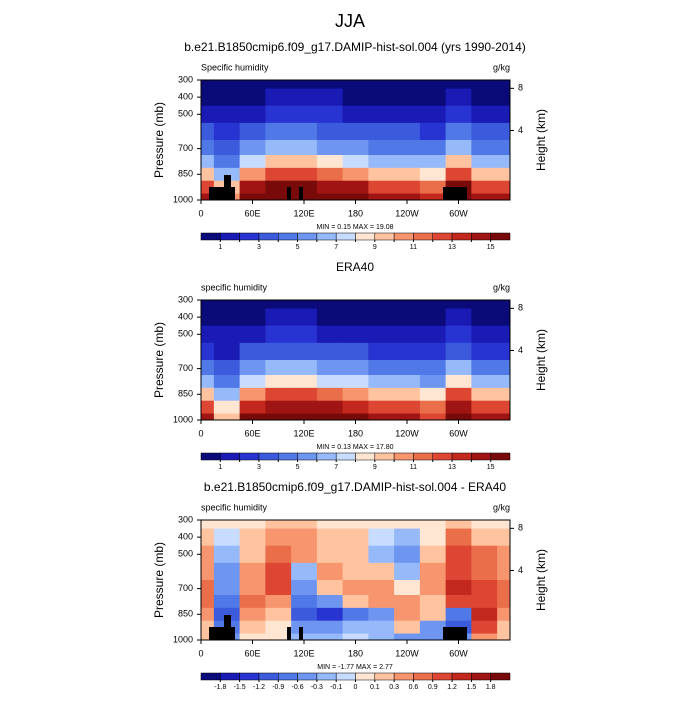 This screenshot has height=705, width=700. What do you see at coordinates (200, 653) in the screenshot?
I see `x-tick-label: 0` at bounding box center [200, 653].